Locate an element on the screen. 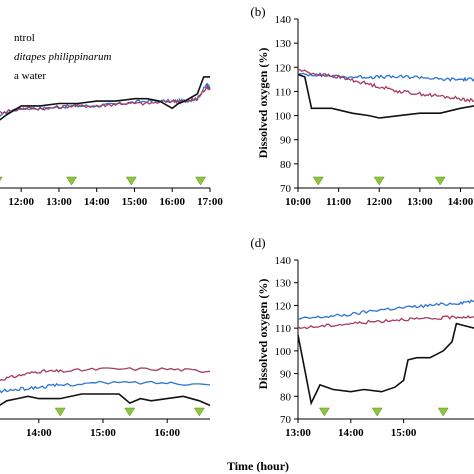 The height and width of the screenshot is (474, 474). x-tick-label-b-10:00: 10:00 is located at coordinates (298, 202).